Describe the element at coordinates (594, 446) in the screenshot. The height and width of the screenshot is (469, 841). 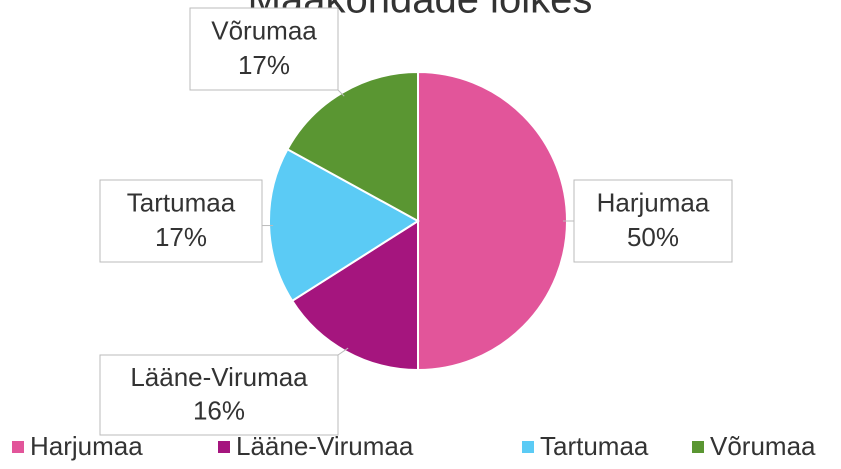
I see `legend-label: Tartumaa` at that location.